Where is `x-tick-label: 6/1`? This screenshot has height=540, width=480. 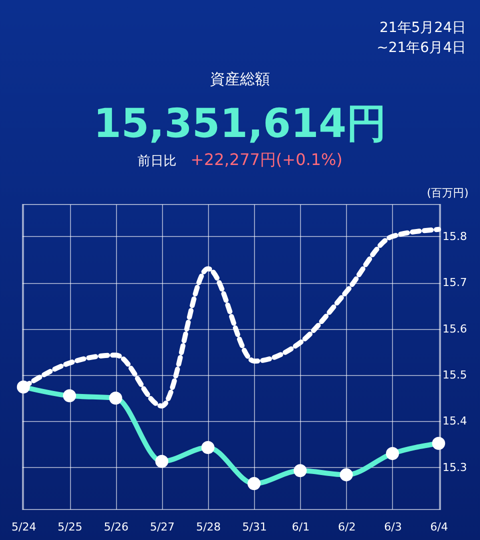
x-tick-label: 6/1 is located at coordinates (301, 527).